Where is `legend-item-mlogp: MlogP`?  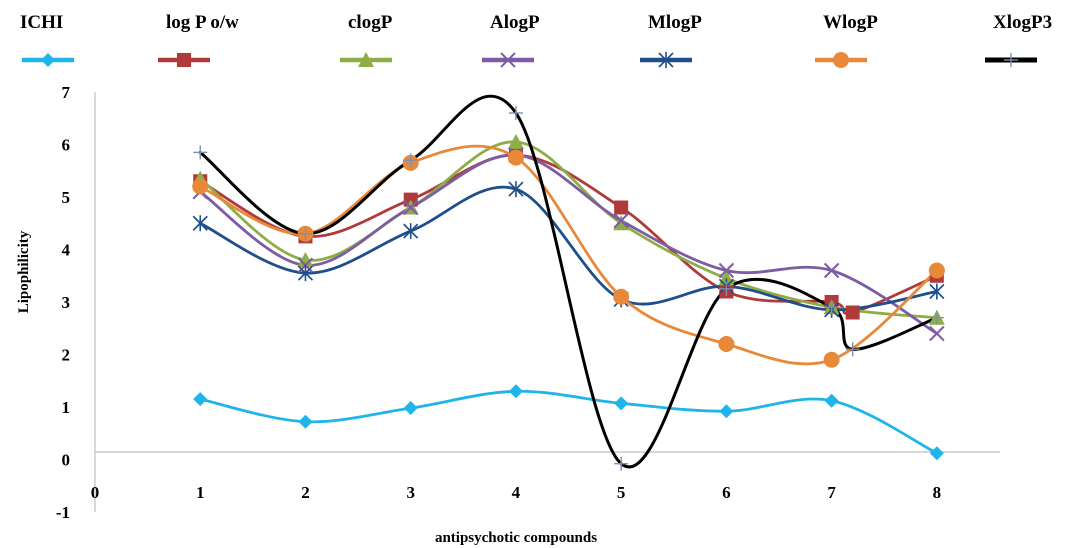 legend-item-mlogp: MlogP is located at coordinates (671, 40).